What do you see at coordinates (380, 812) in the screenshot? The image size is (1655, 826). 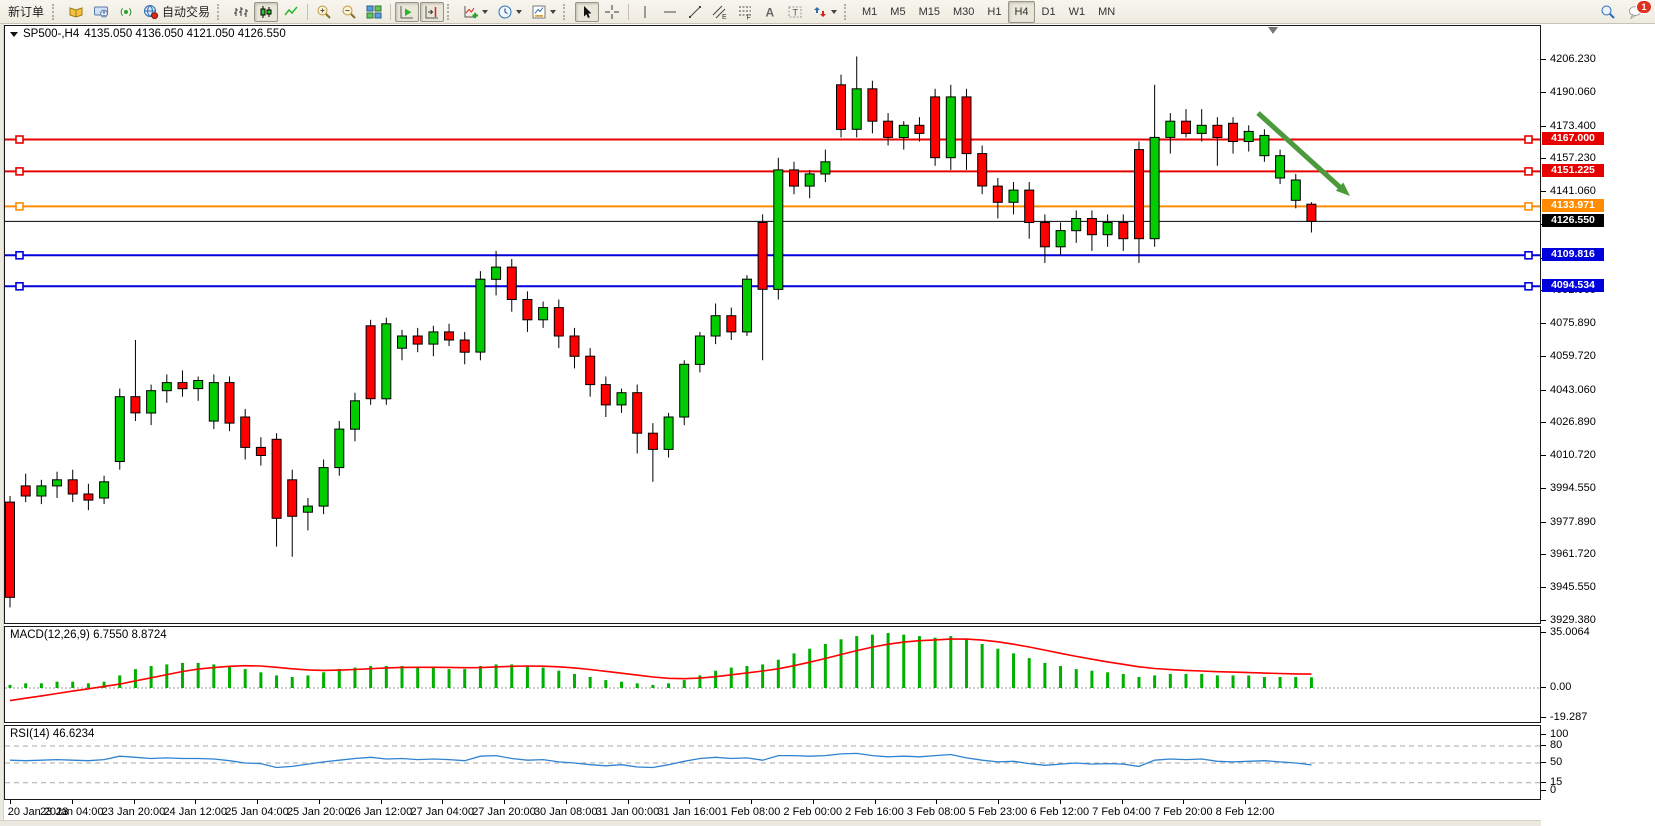 I see `time-label: 26 Jan 12:00` at bounding box center [380, 812].